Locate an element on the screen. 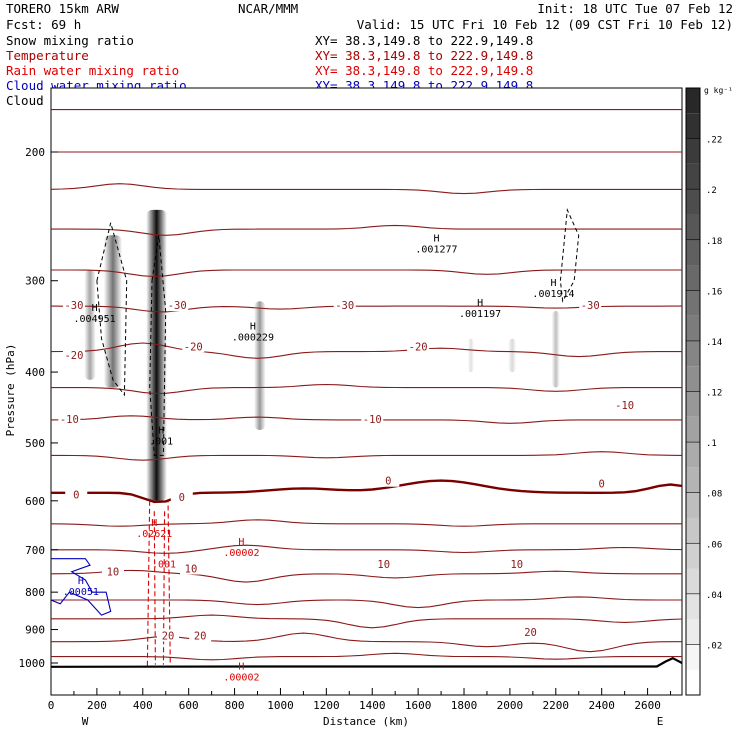 The height and width of the screenshot is (740, 740). isotherm-label: -10 is located at coordinates (69, 420).